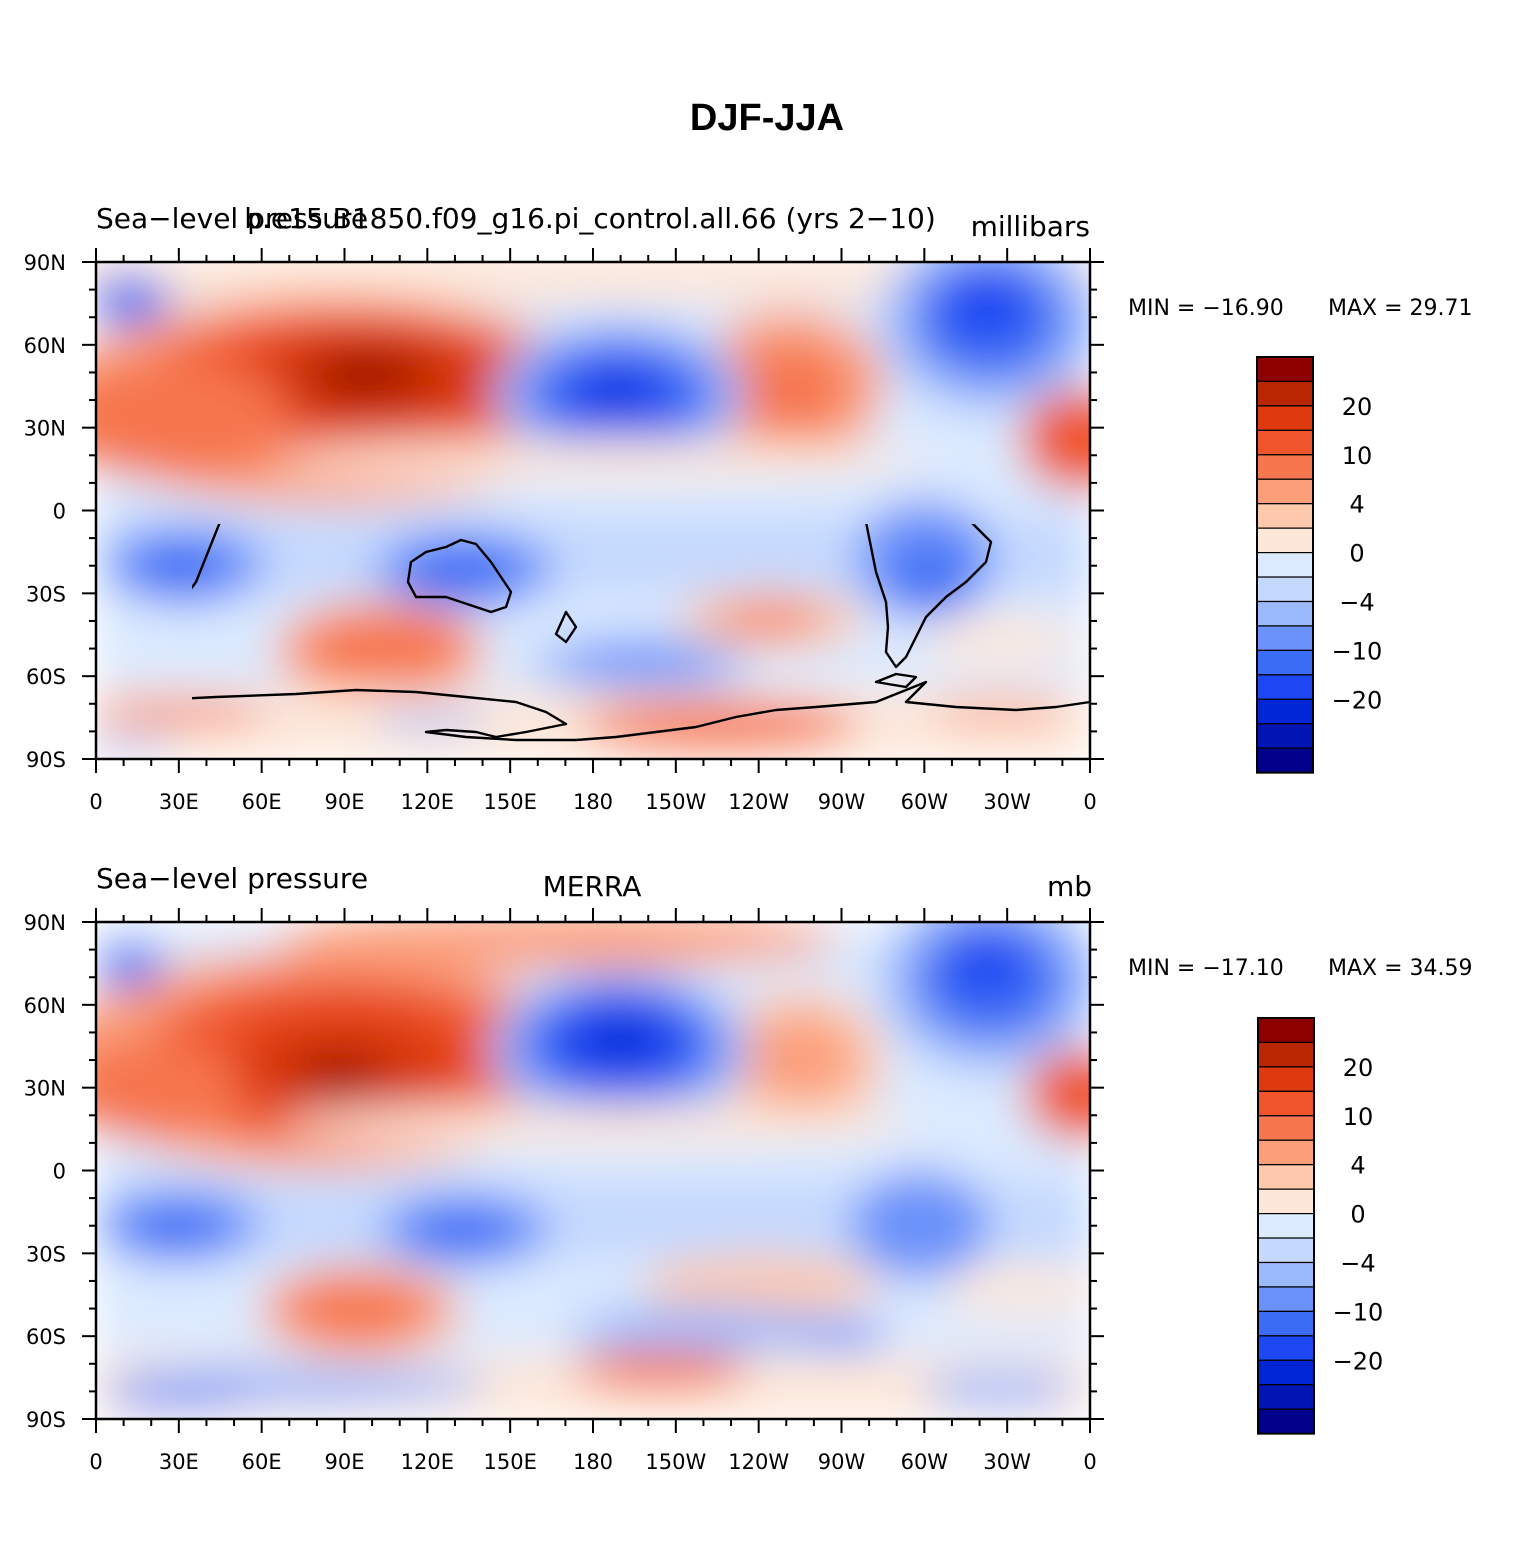 The height and width of the screenshot is (1543, 1535). What do you see at coordinates (1206, 968) in the screenshot?
I see `min-value: MIN = −17.10` at bounding box center [1206, 968].